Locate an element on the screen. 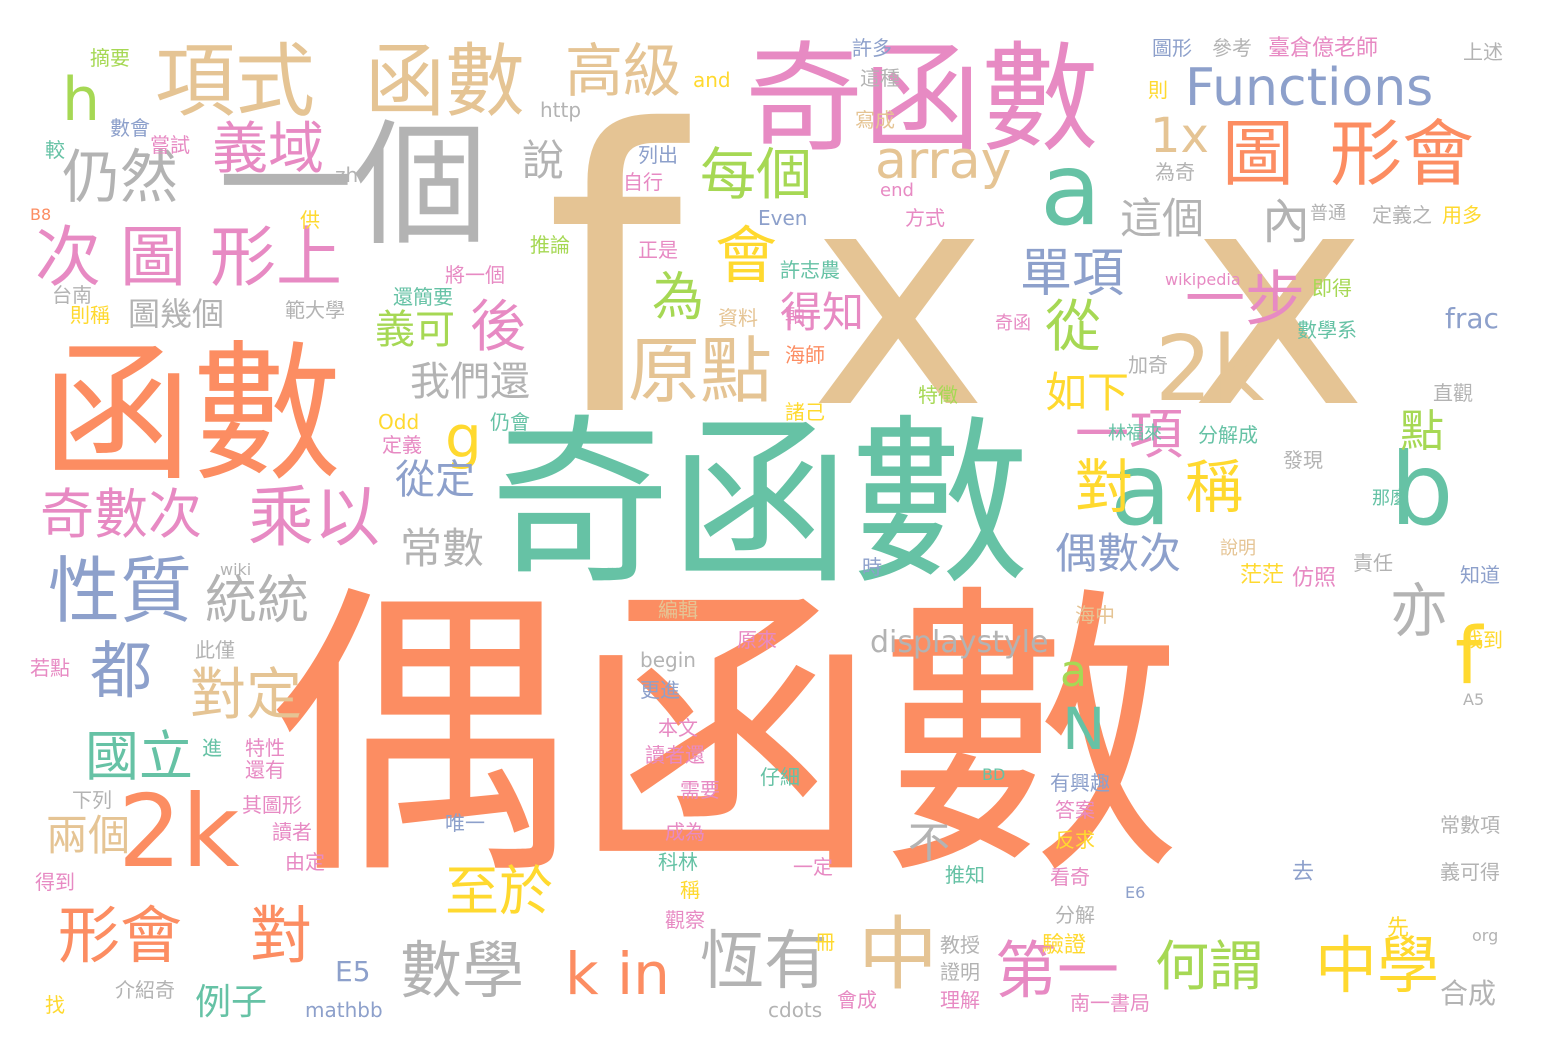 The height and width of the screenshot is (1052, 1548). cloud-word: 說 is located at coordinates (543, 161).